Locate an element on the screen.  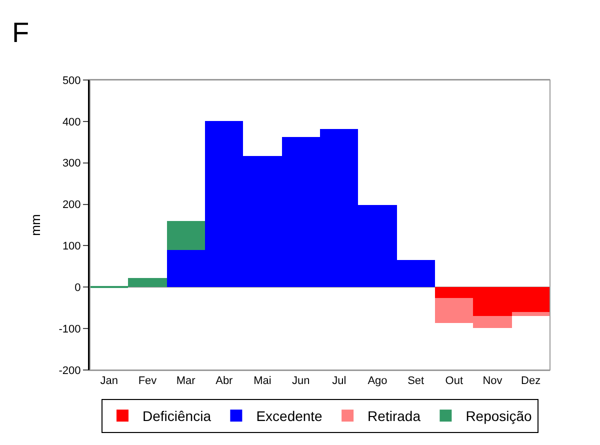
chart-title: F is located at coordinates (21, 32).